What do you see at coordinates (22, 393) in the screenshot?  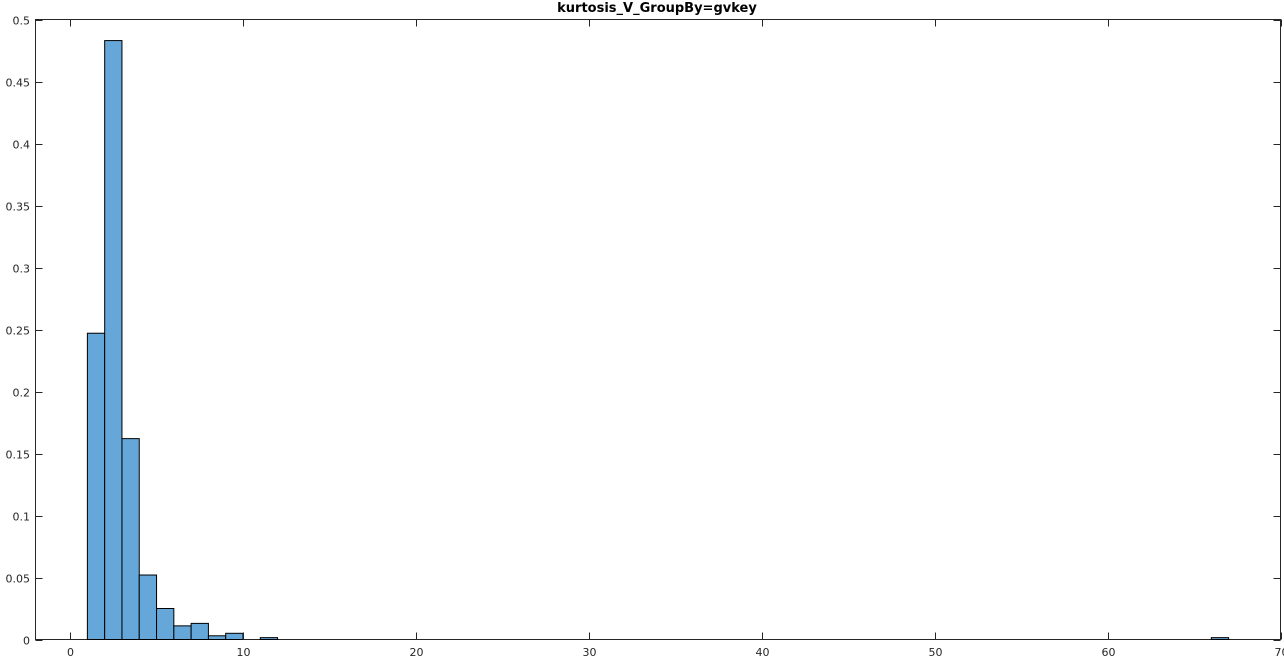 I see `y-tick-label: 0.2` at bounding box center [22, 393].